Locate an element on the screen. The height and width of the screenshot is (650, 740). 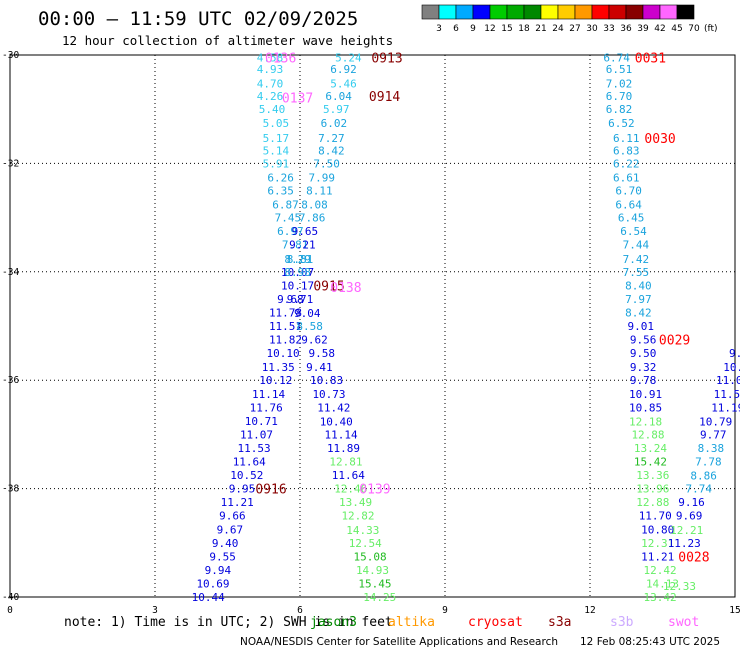
wave-height-point: 8.11 is located at coordinates (319, 191).